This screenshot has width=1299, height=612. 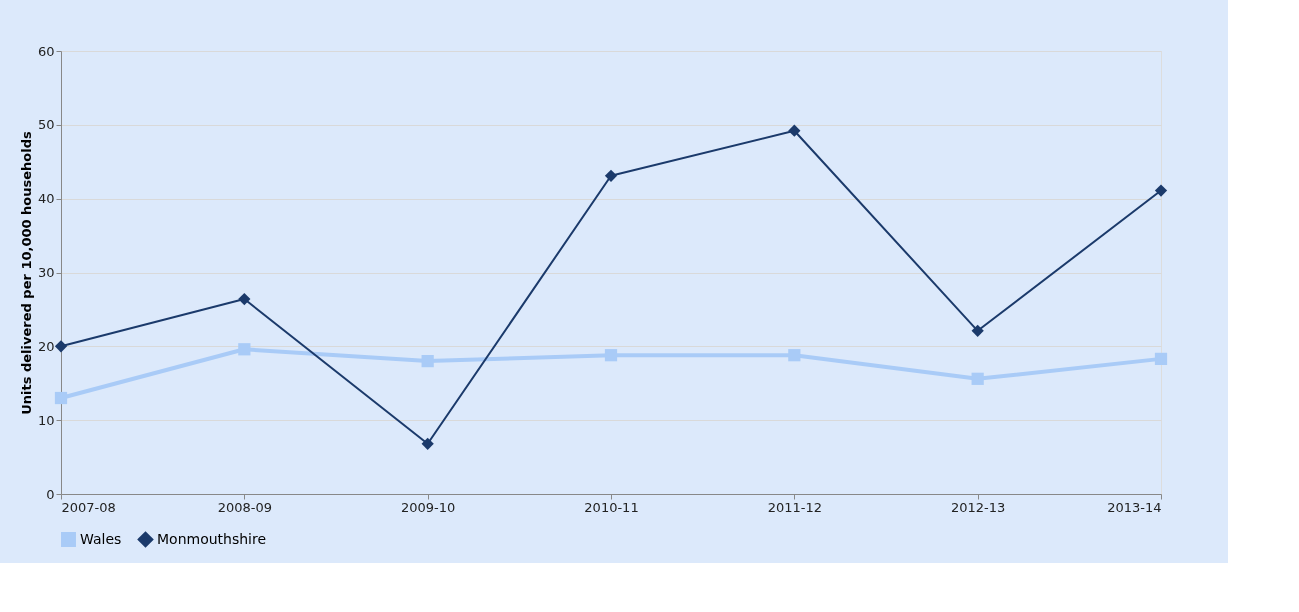 I want to click on y-tick-label: 0, so click(x=50, y=494).